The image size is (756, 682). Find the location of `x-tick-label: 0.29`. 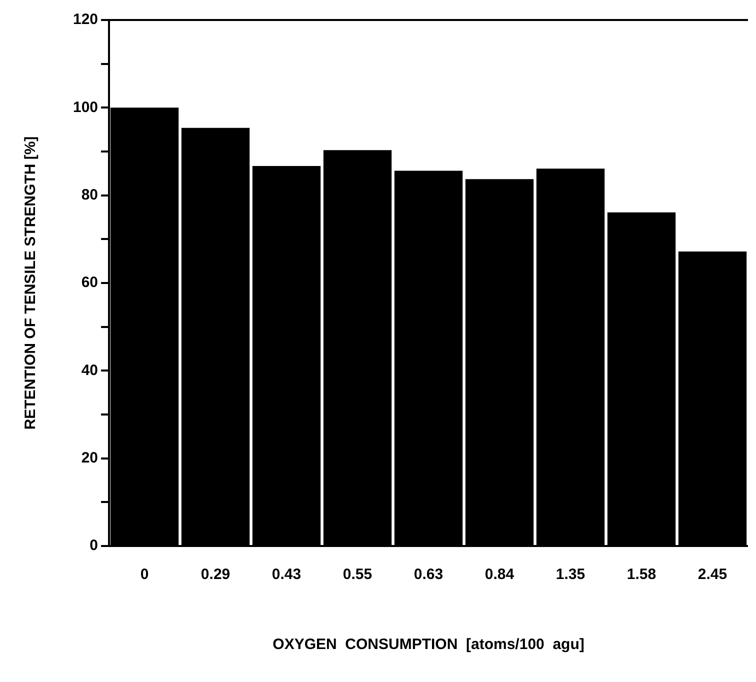

x-tick-label: 0.29 is located at coordinates (215, 575).